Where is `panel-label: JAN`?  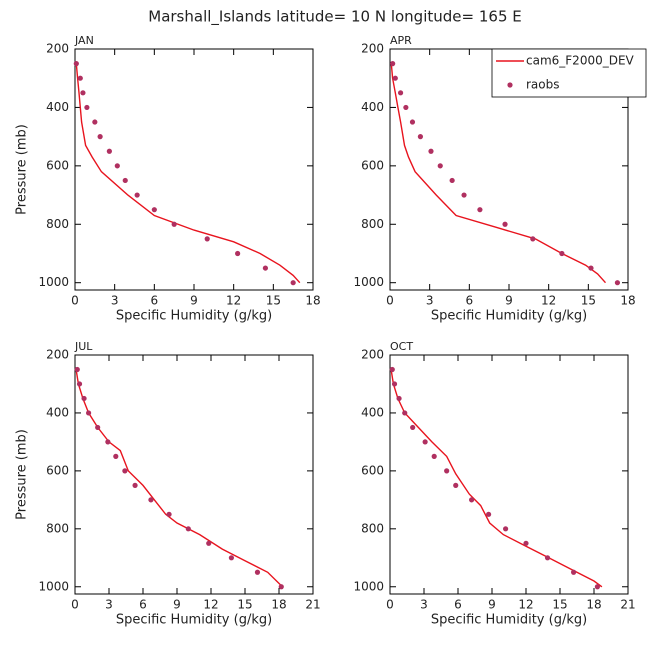
panel-label: JAN is located at coordinates (84, 40).